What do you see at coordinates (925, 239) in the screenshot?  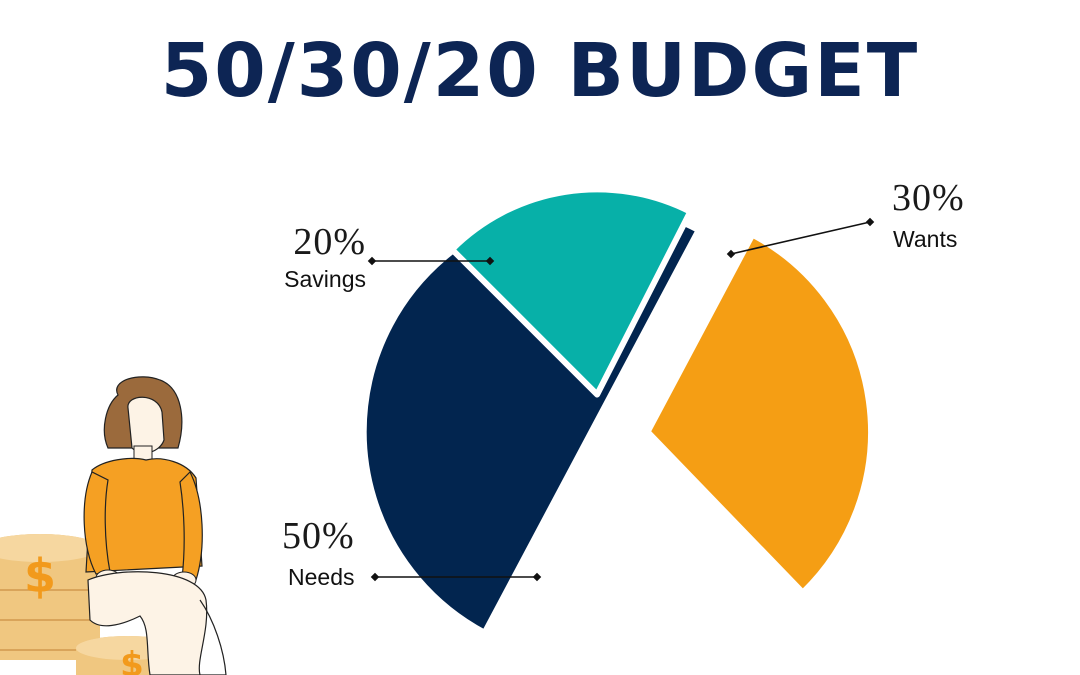 I see `category-label-wants: Wants` at bounding box center [925, 239].